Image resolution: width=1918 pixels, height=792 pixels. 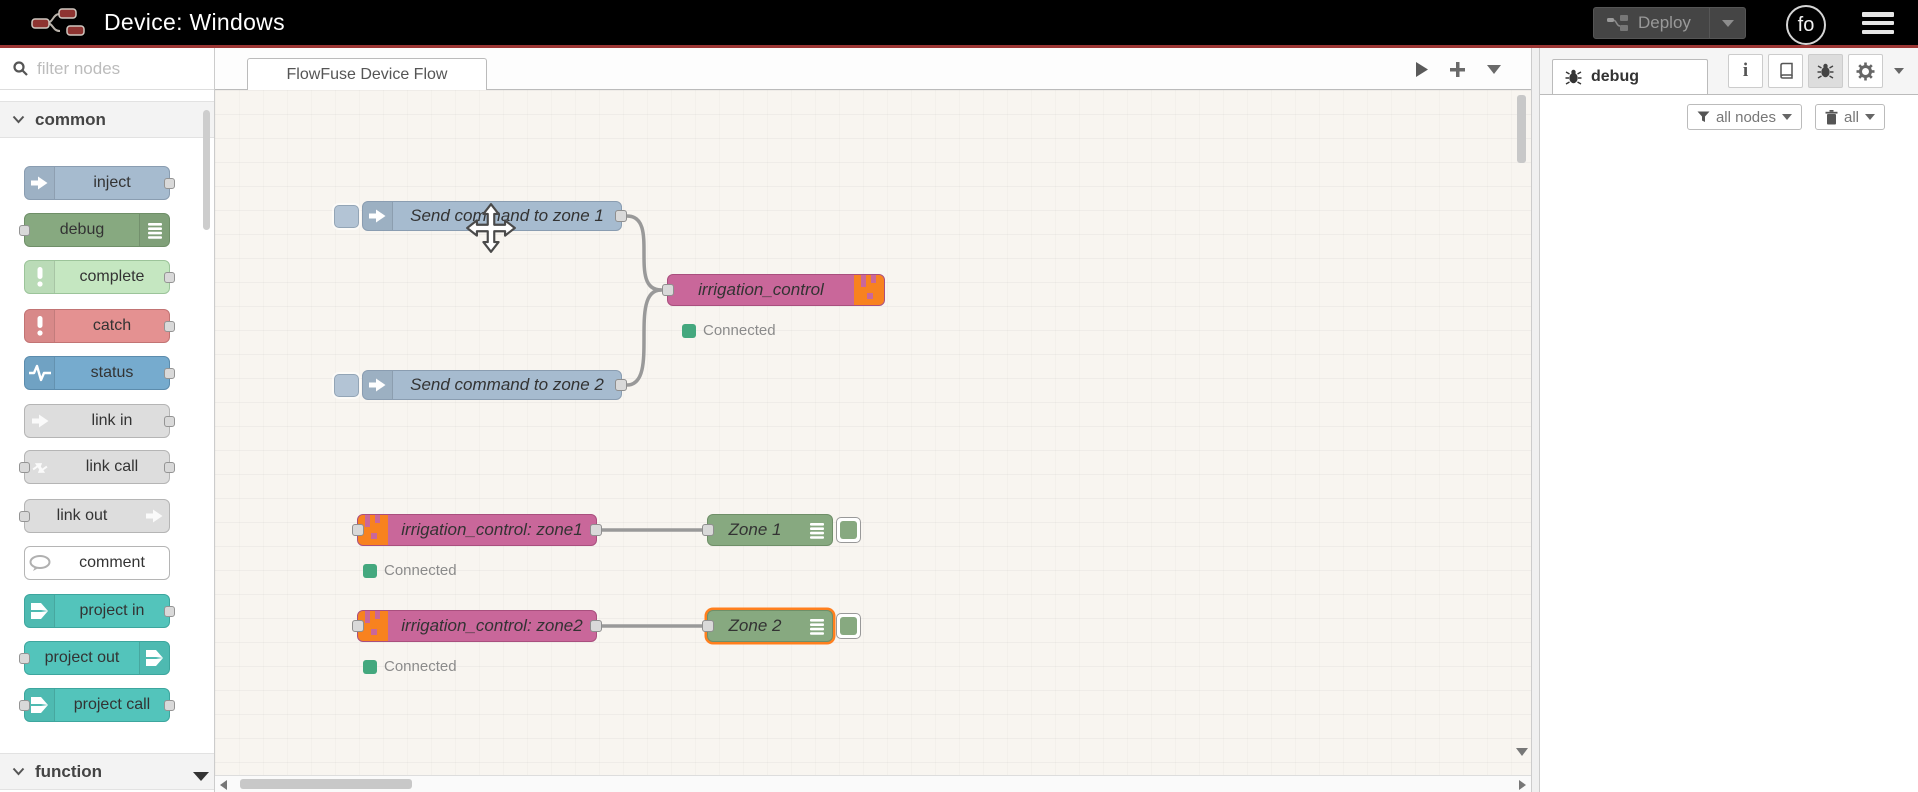 I want to click on exclamation-icon, so click(x=40, y=326).